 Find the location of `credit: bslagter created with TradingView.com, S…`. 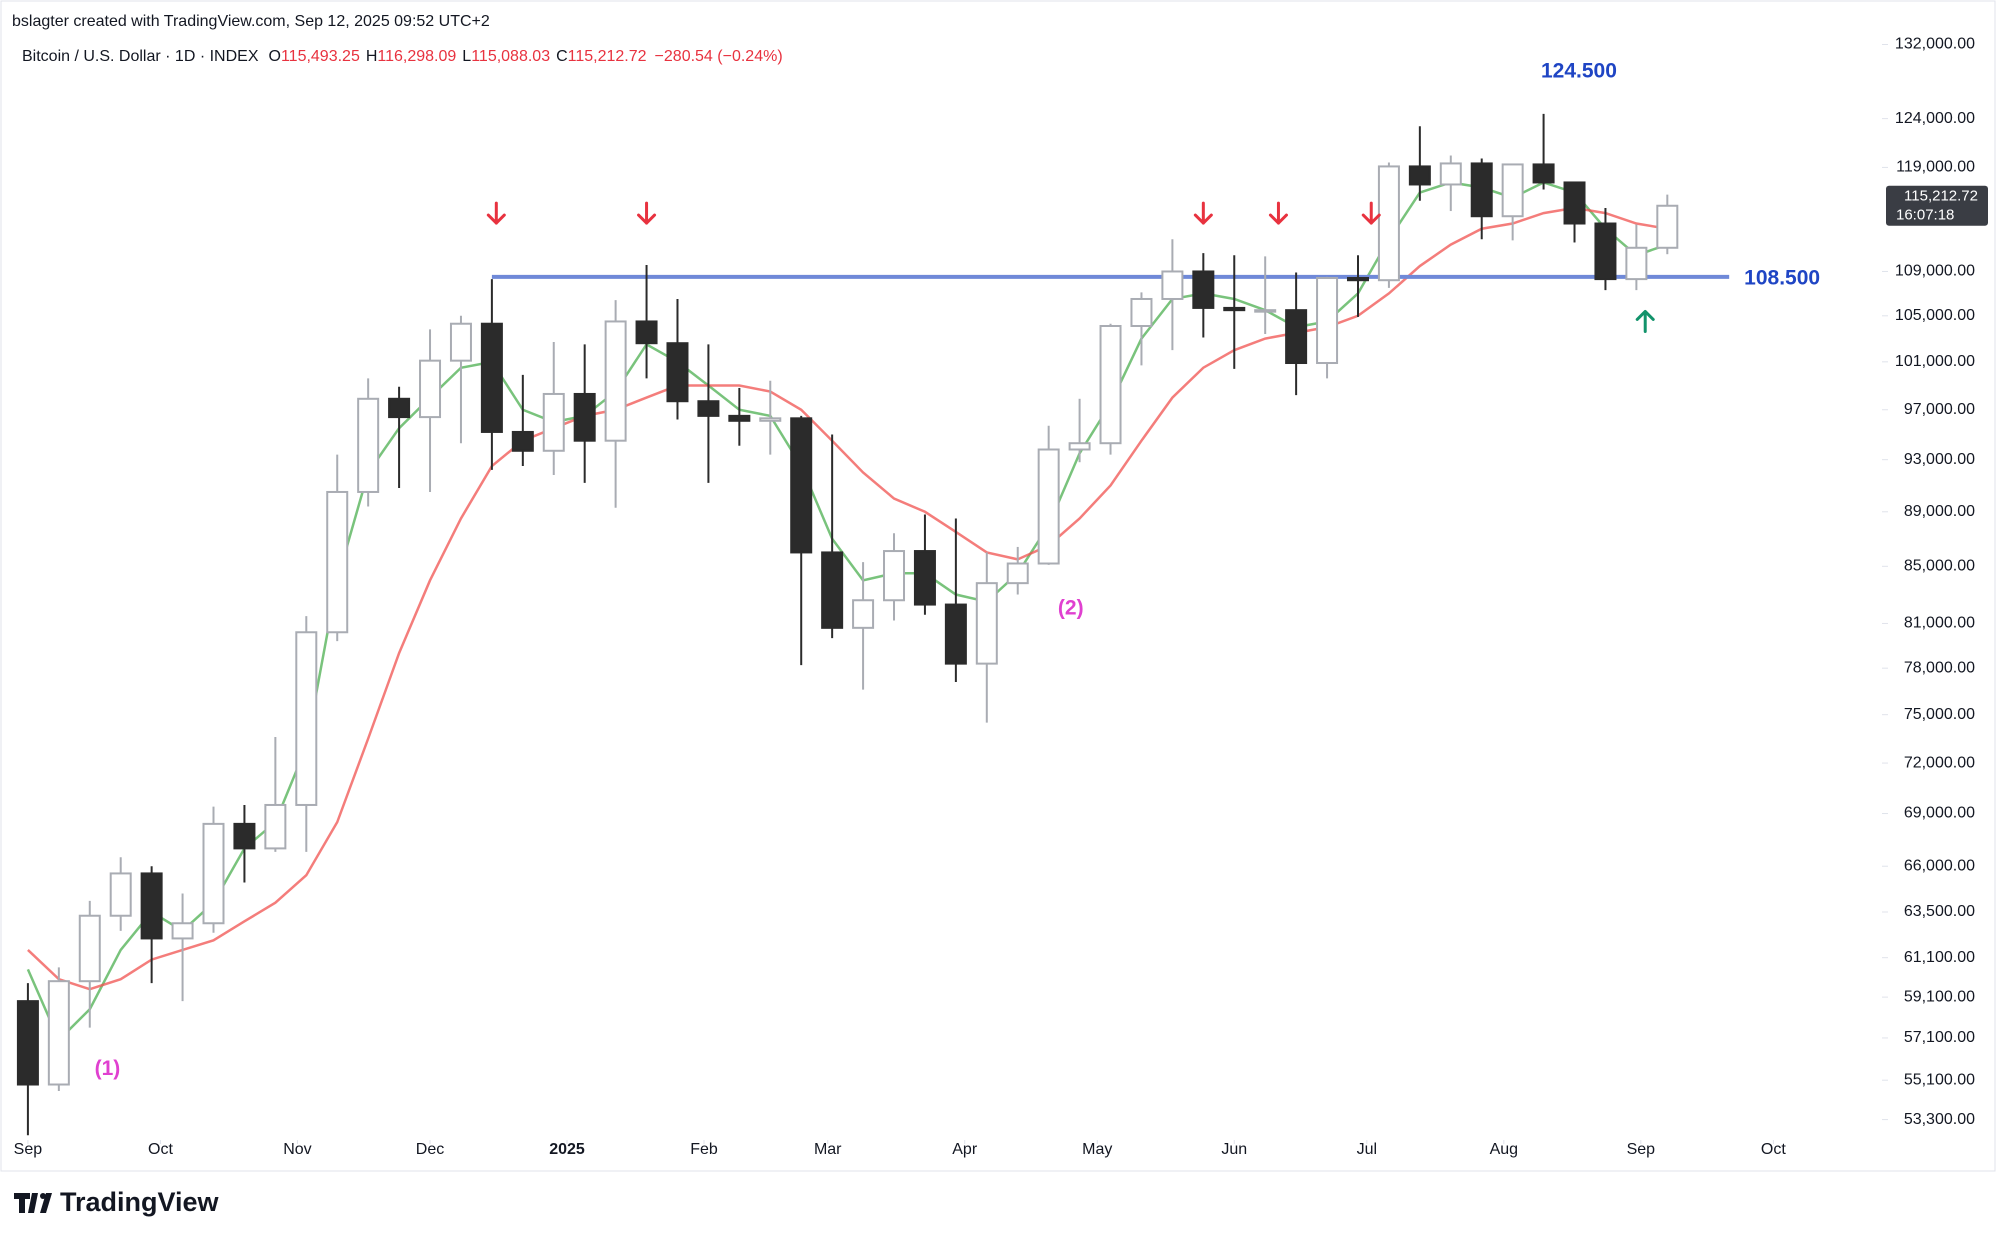

credit: bslagter created with TradingView.com, S… is located at coordinates (251, 21).